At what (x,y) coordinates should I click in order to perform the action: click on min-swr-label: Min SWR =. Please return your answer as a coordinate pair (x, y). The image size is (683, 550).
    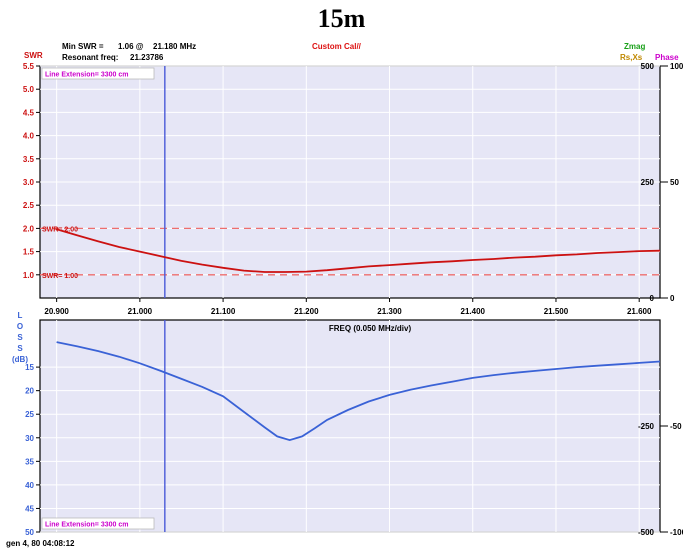
    Looking at the image, I should click on (83, 46).